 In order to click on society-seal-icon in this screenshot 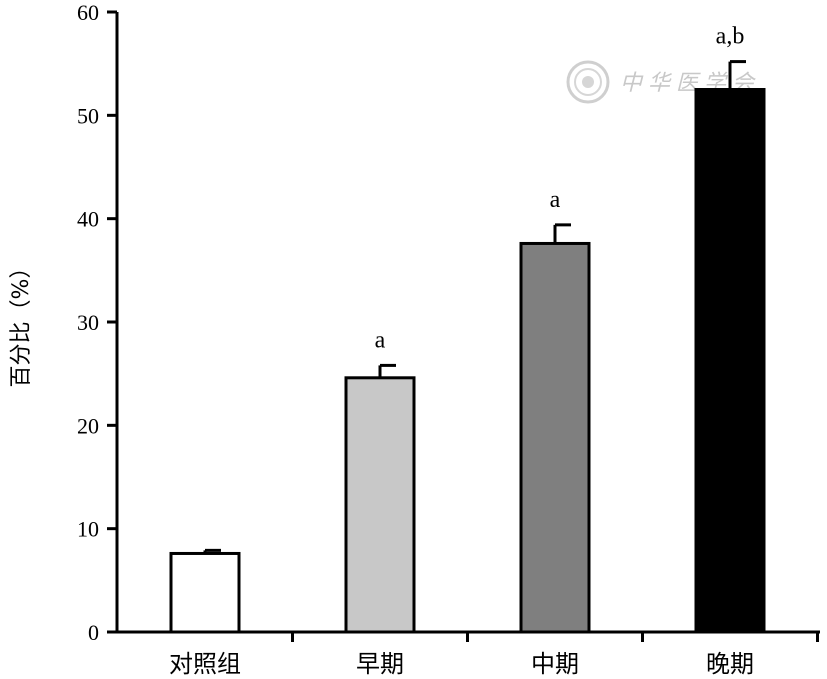, I will do `click(588, 82)`.